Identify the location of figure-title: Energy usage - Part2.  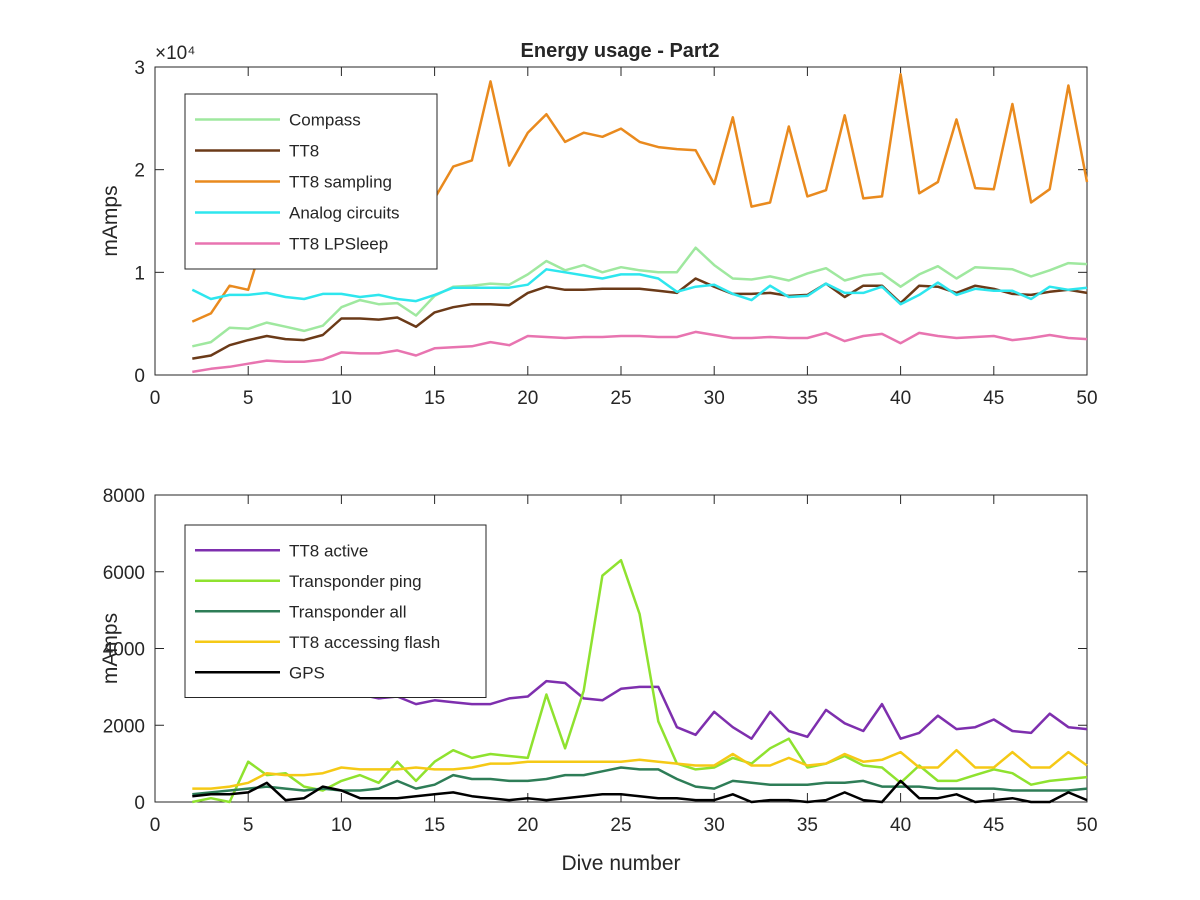
(620, 51).